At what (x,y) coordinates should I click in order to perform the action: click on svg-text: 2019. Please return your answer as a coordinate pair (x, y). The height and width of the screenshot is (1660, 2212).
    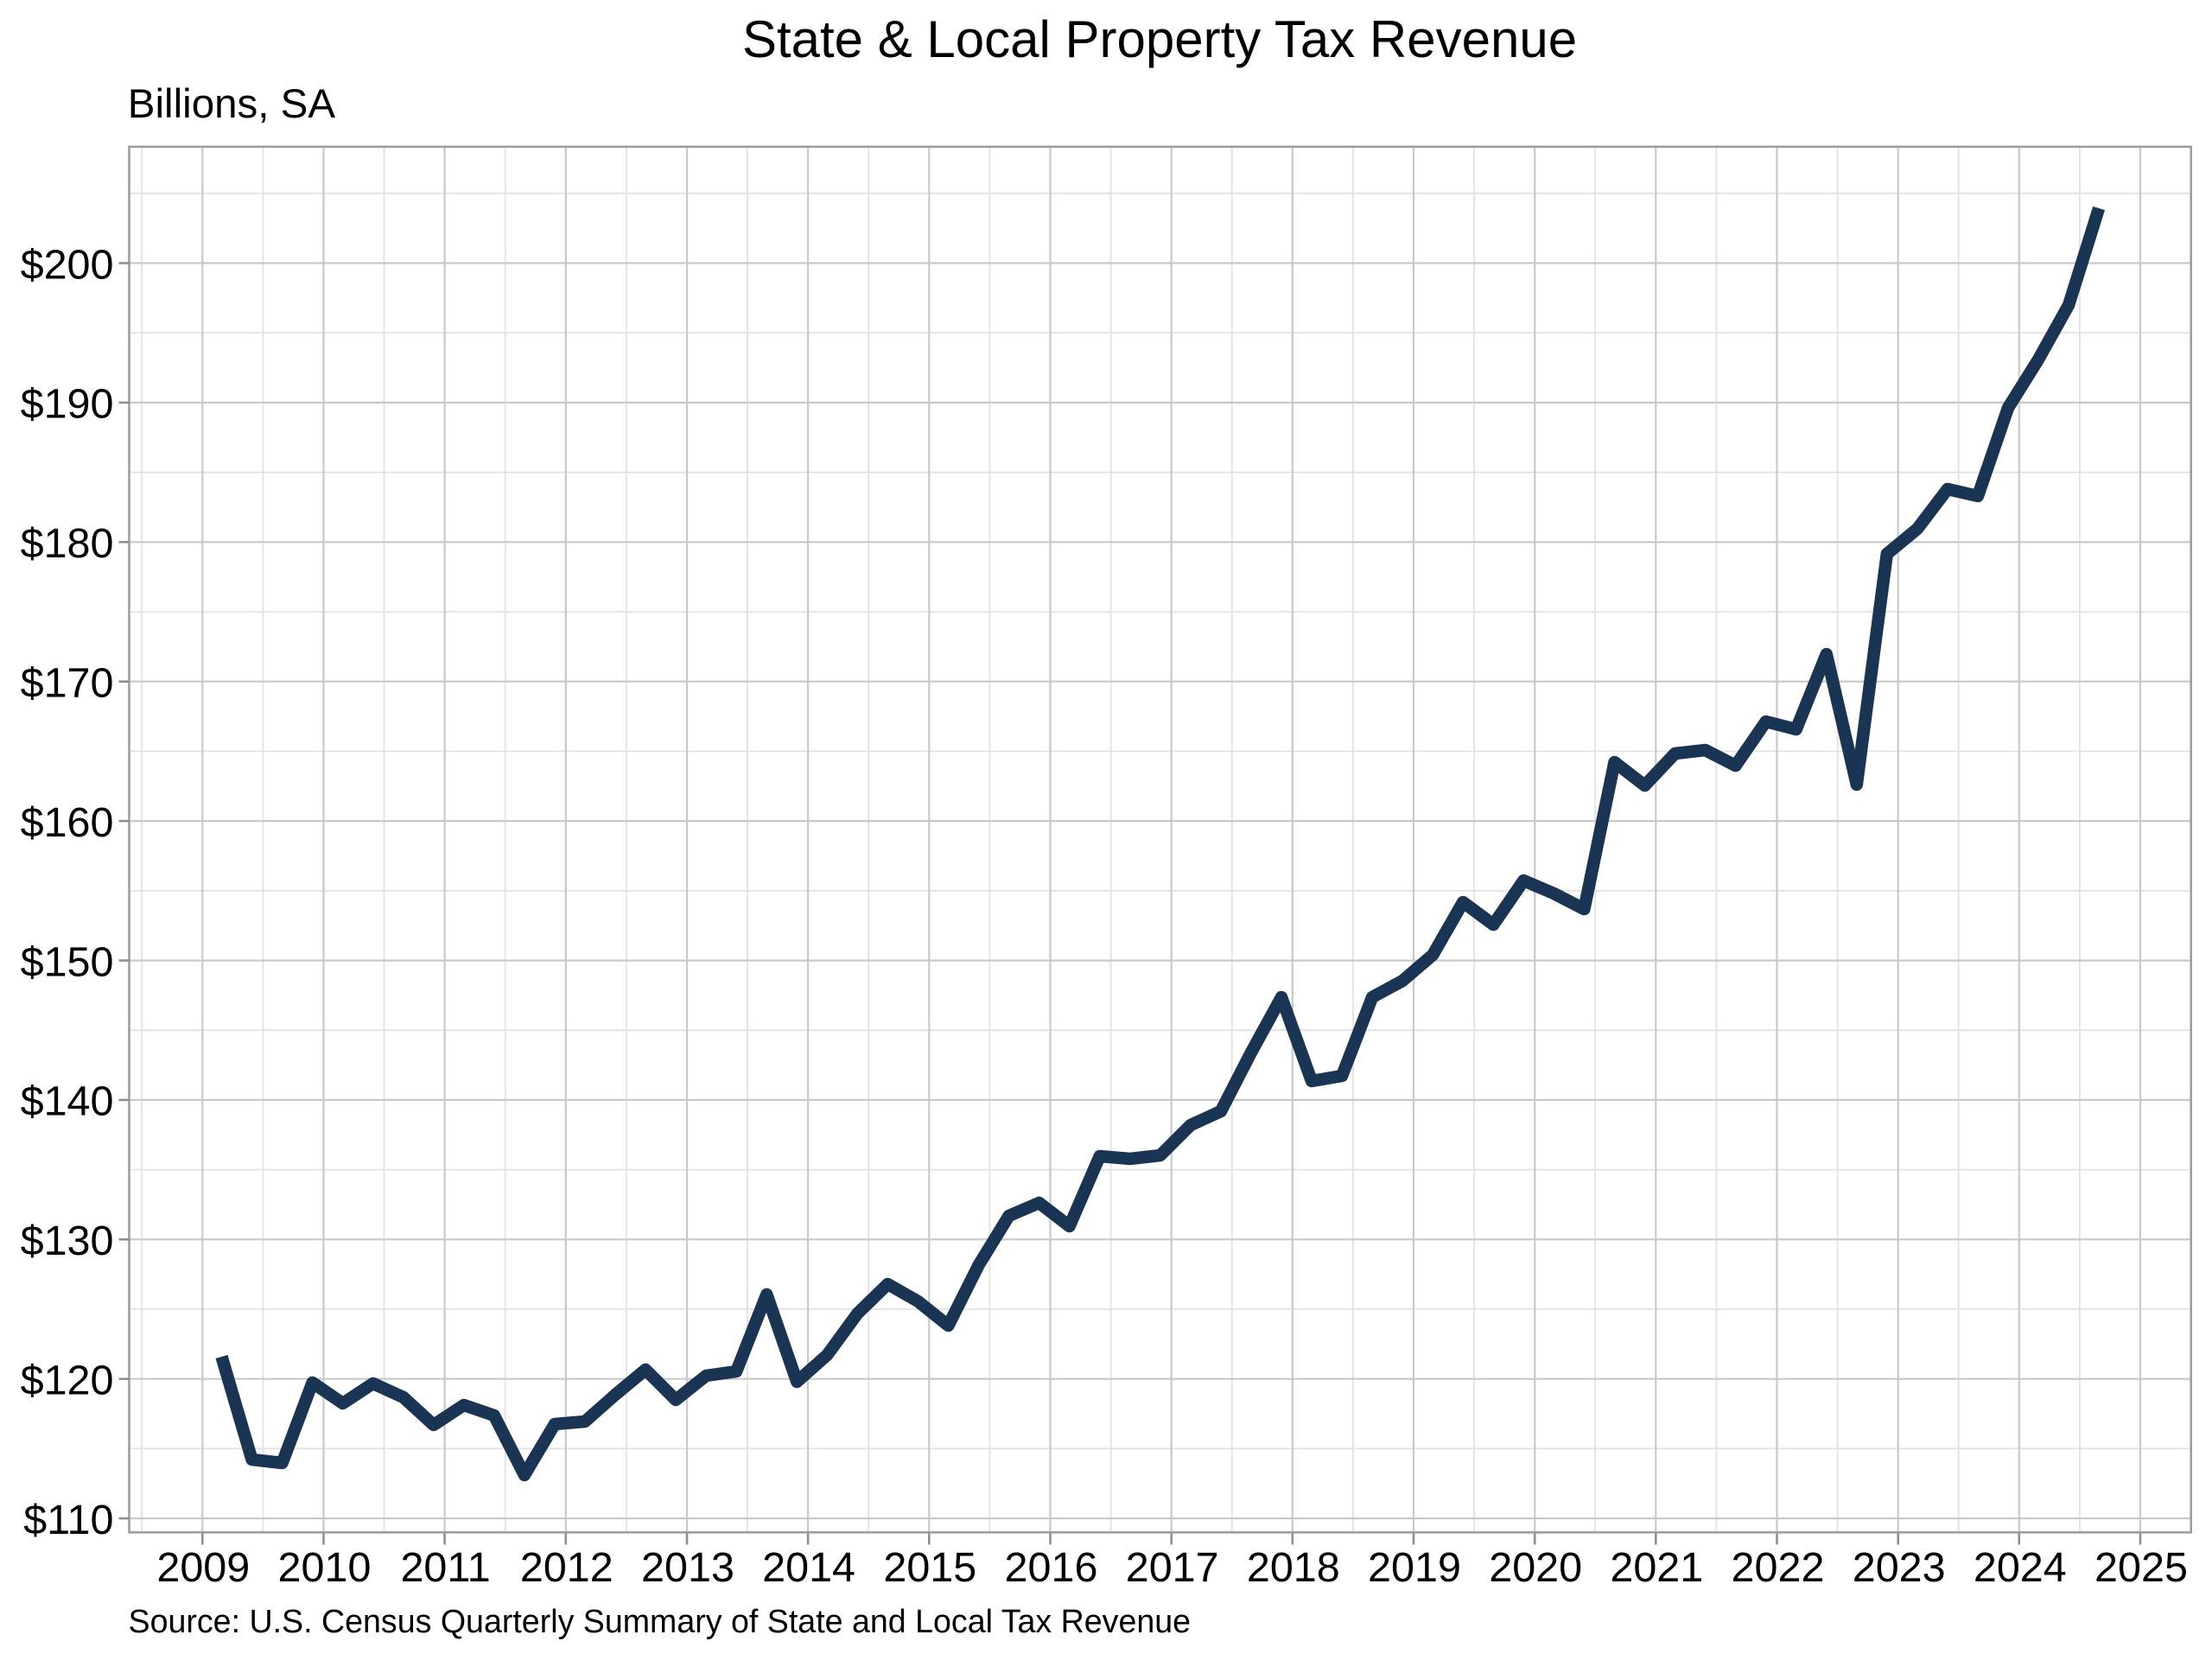
    Looking at the image, I should click on (1414, 1567).